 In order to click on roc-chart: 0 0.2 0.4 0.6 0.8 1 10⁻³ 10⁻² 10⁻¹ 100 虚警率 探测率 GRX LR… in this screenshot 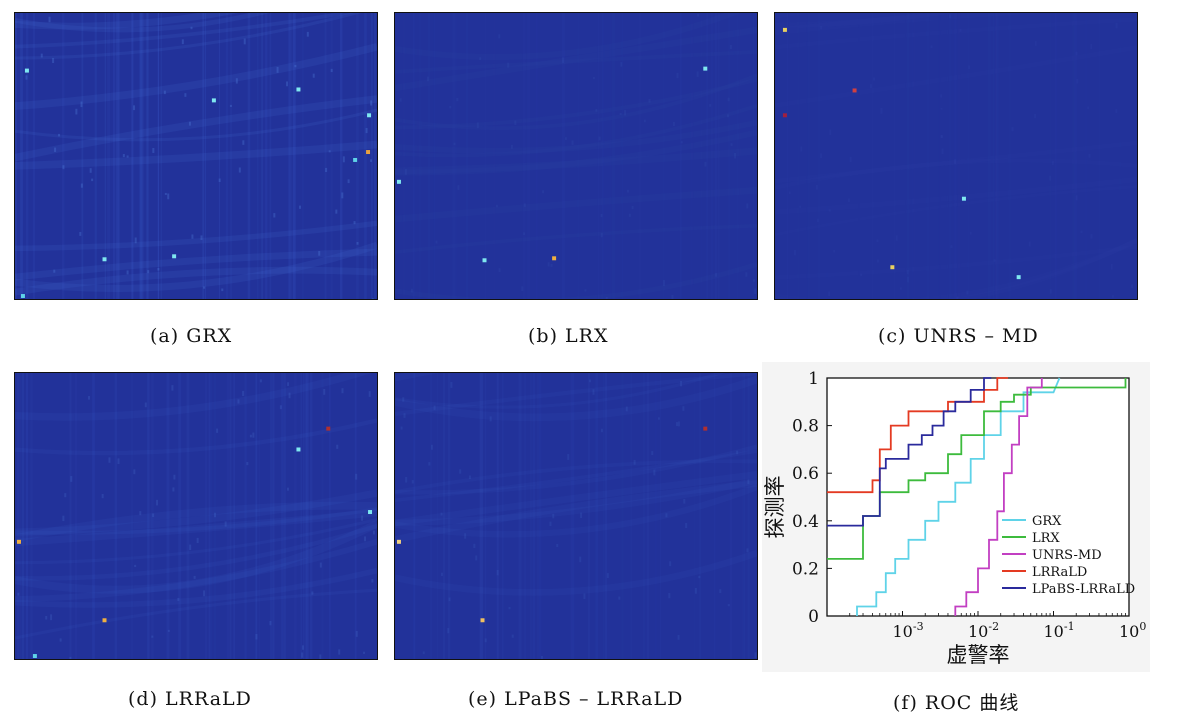, I will do `click(956, 517)`.